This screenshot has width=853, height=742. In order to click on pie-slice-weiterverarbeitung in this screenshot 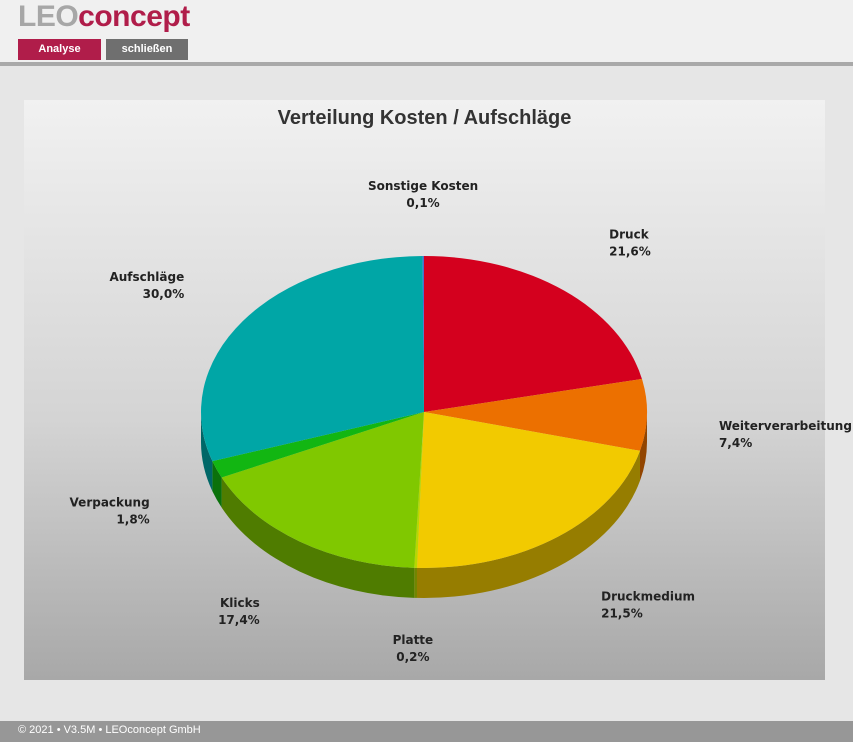, I will do `click(535, 414)`.